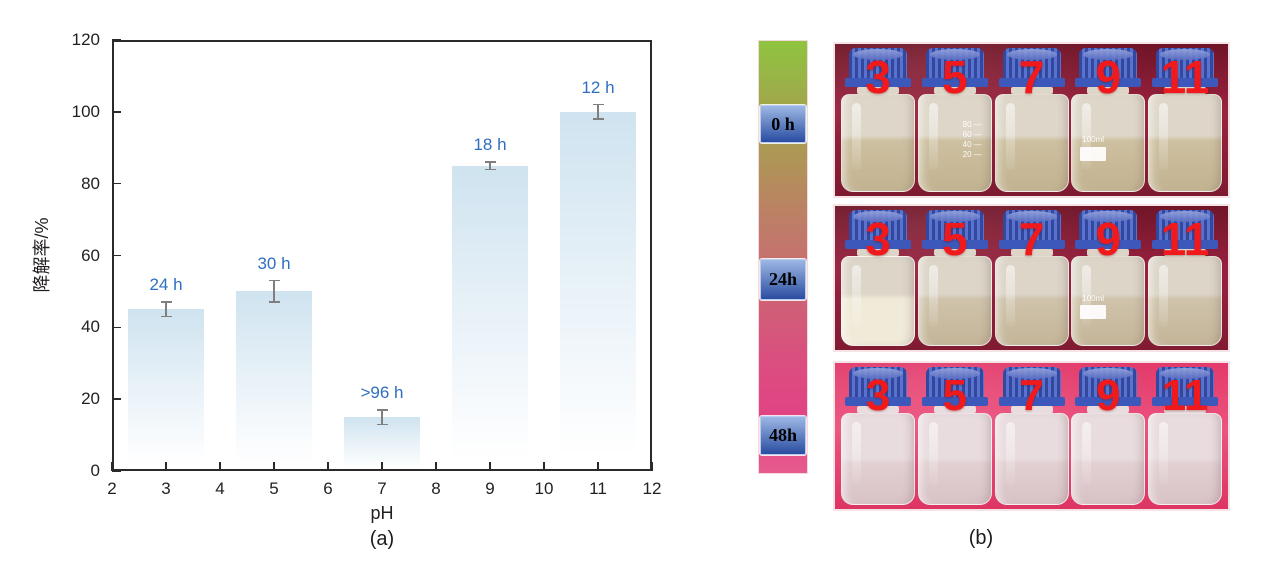 Image resolution: width=1269 pixels, height=569 pixels. I want to click on volume-label: 100ml, so click(1093, 298).